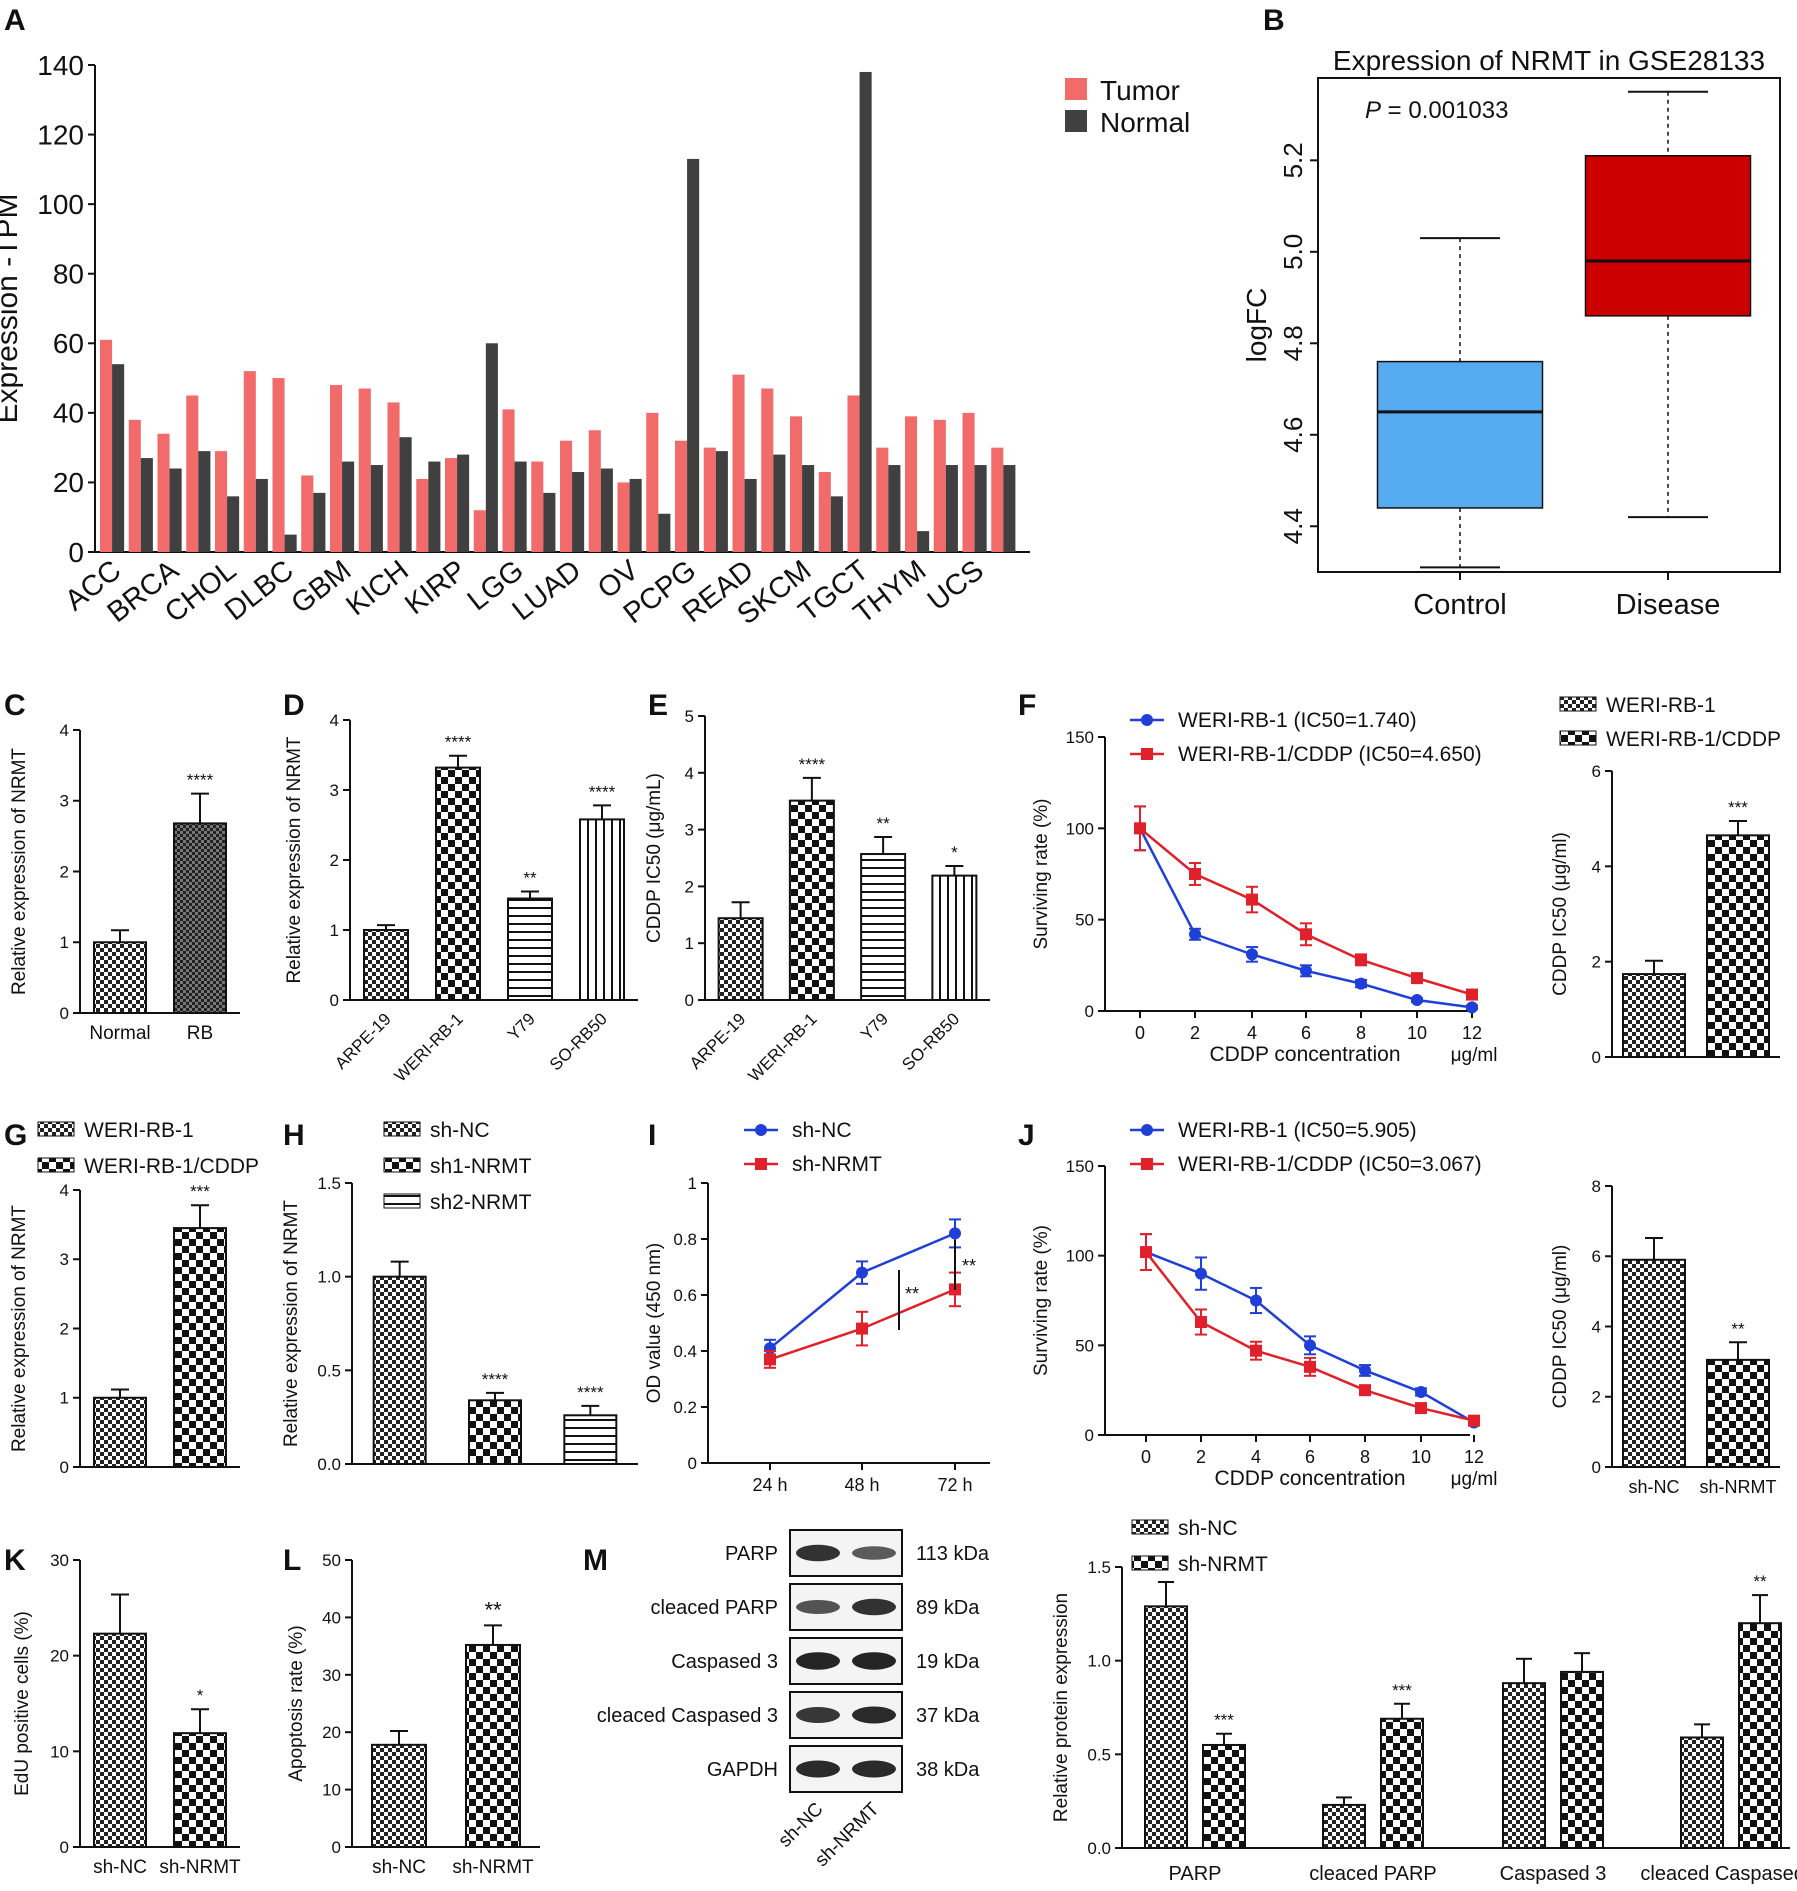 The image size is (1797, 1891). What do you see at coordinates (19, 1328) in the screenshot?
I see `y-axis-label: Relative expression of NRMT` at bounding box center [19, 1328].